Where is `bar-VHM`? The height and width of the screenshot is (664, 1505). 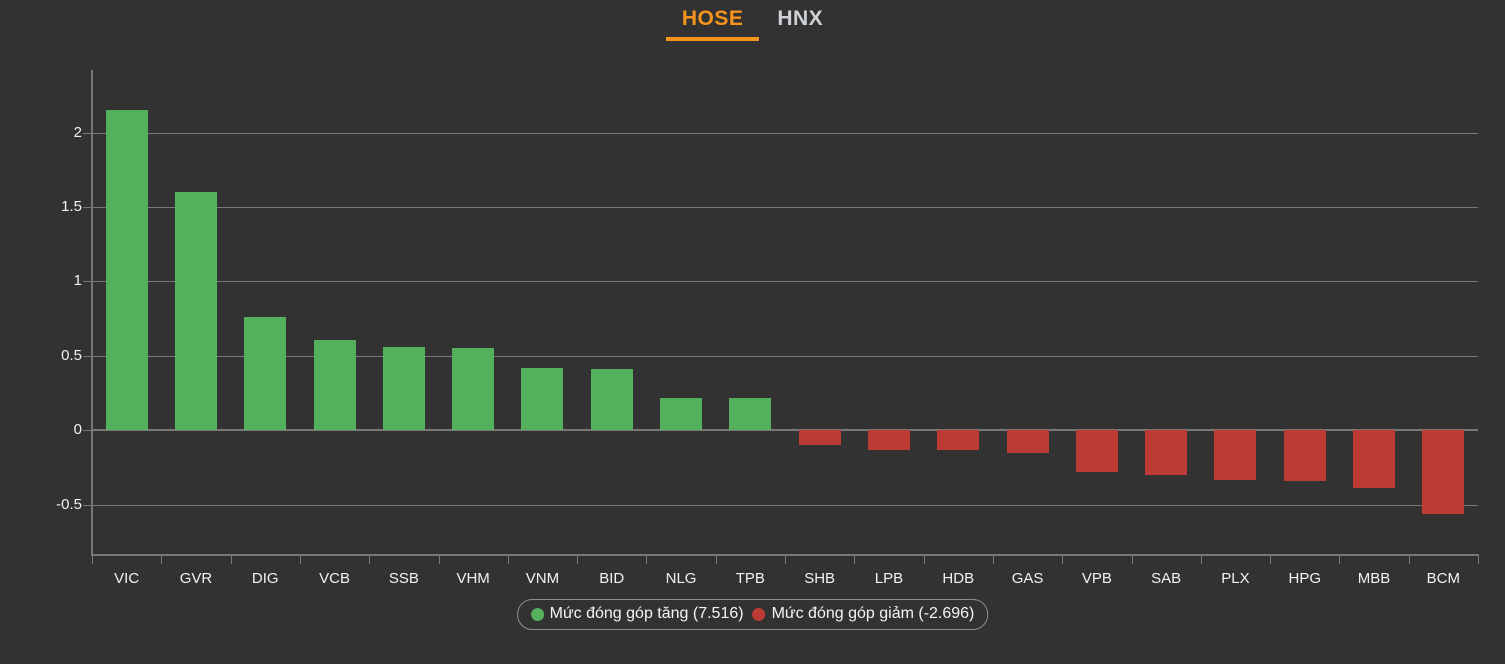
bar-VHM is located at coordinates (473, 389).